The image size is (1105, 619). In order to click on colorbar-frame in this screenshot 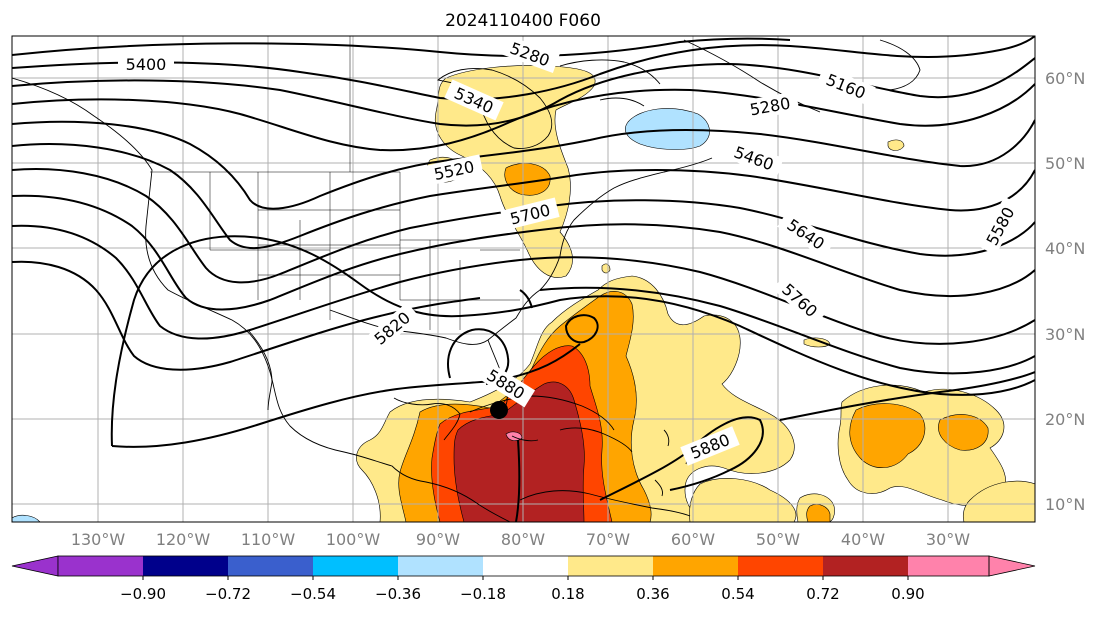, I will do `click(523, 566)`.